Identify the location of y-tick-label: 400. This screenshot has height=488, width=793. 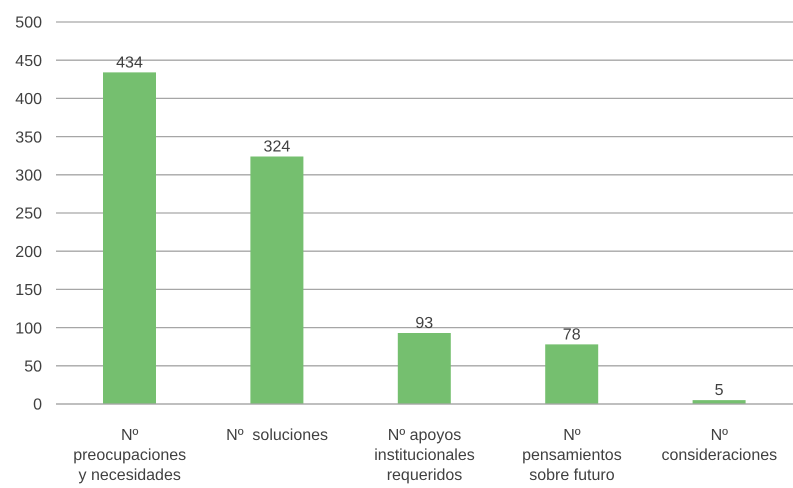
(28, 99).